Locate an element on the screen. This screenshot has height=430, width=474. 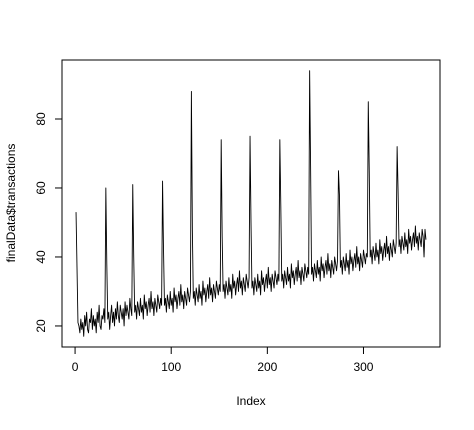
x-tick-label: 300 is located at coordinates (363, 367).